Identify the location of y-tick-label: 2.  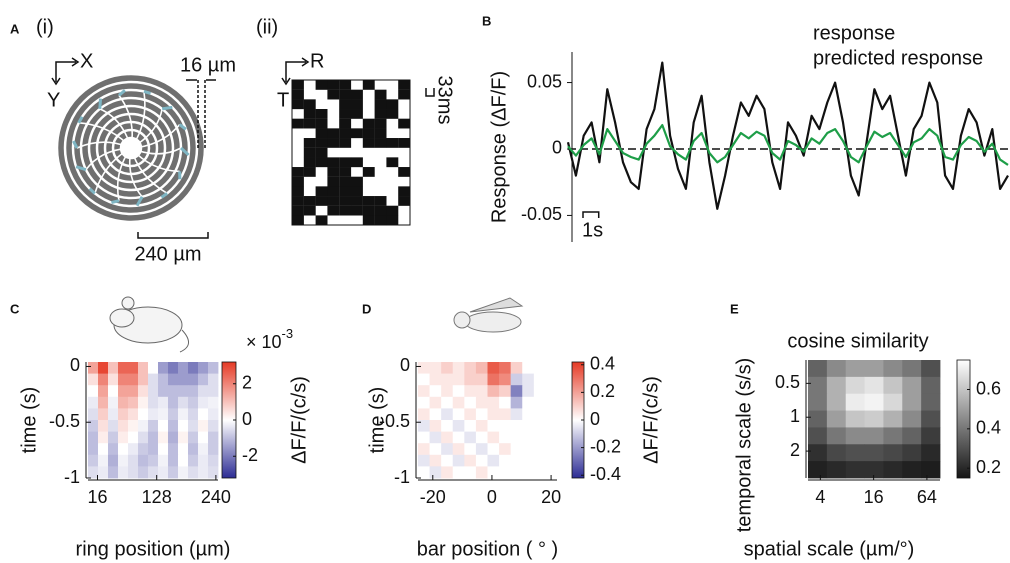
(795, 450).